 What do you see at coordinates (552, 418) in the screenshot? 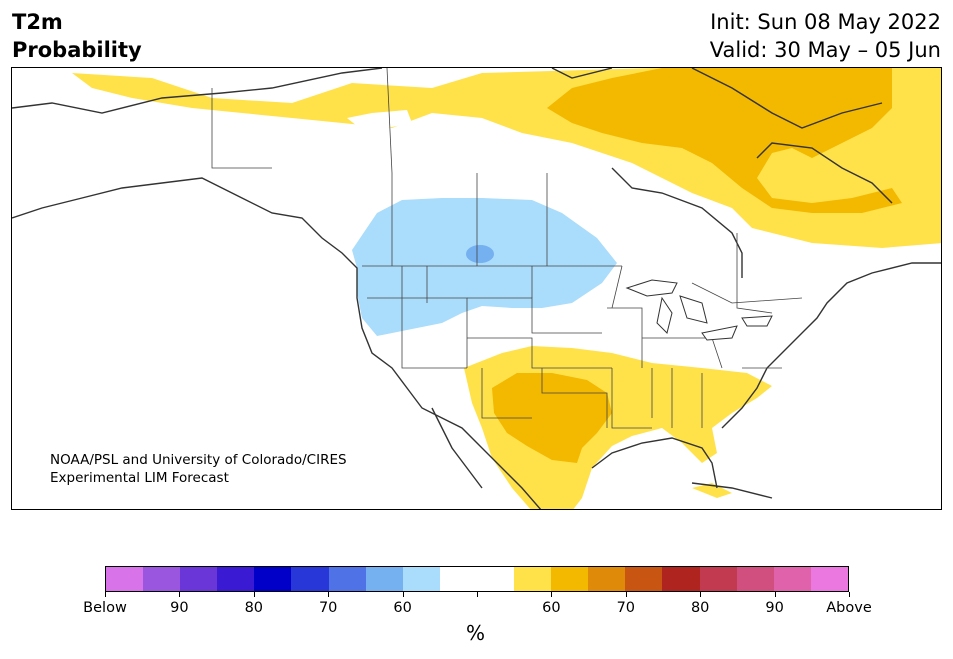
I see `above-70-region-south` at bounding box center [552, 418].